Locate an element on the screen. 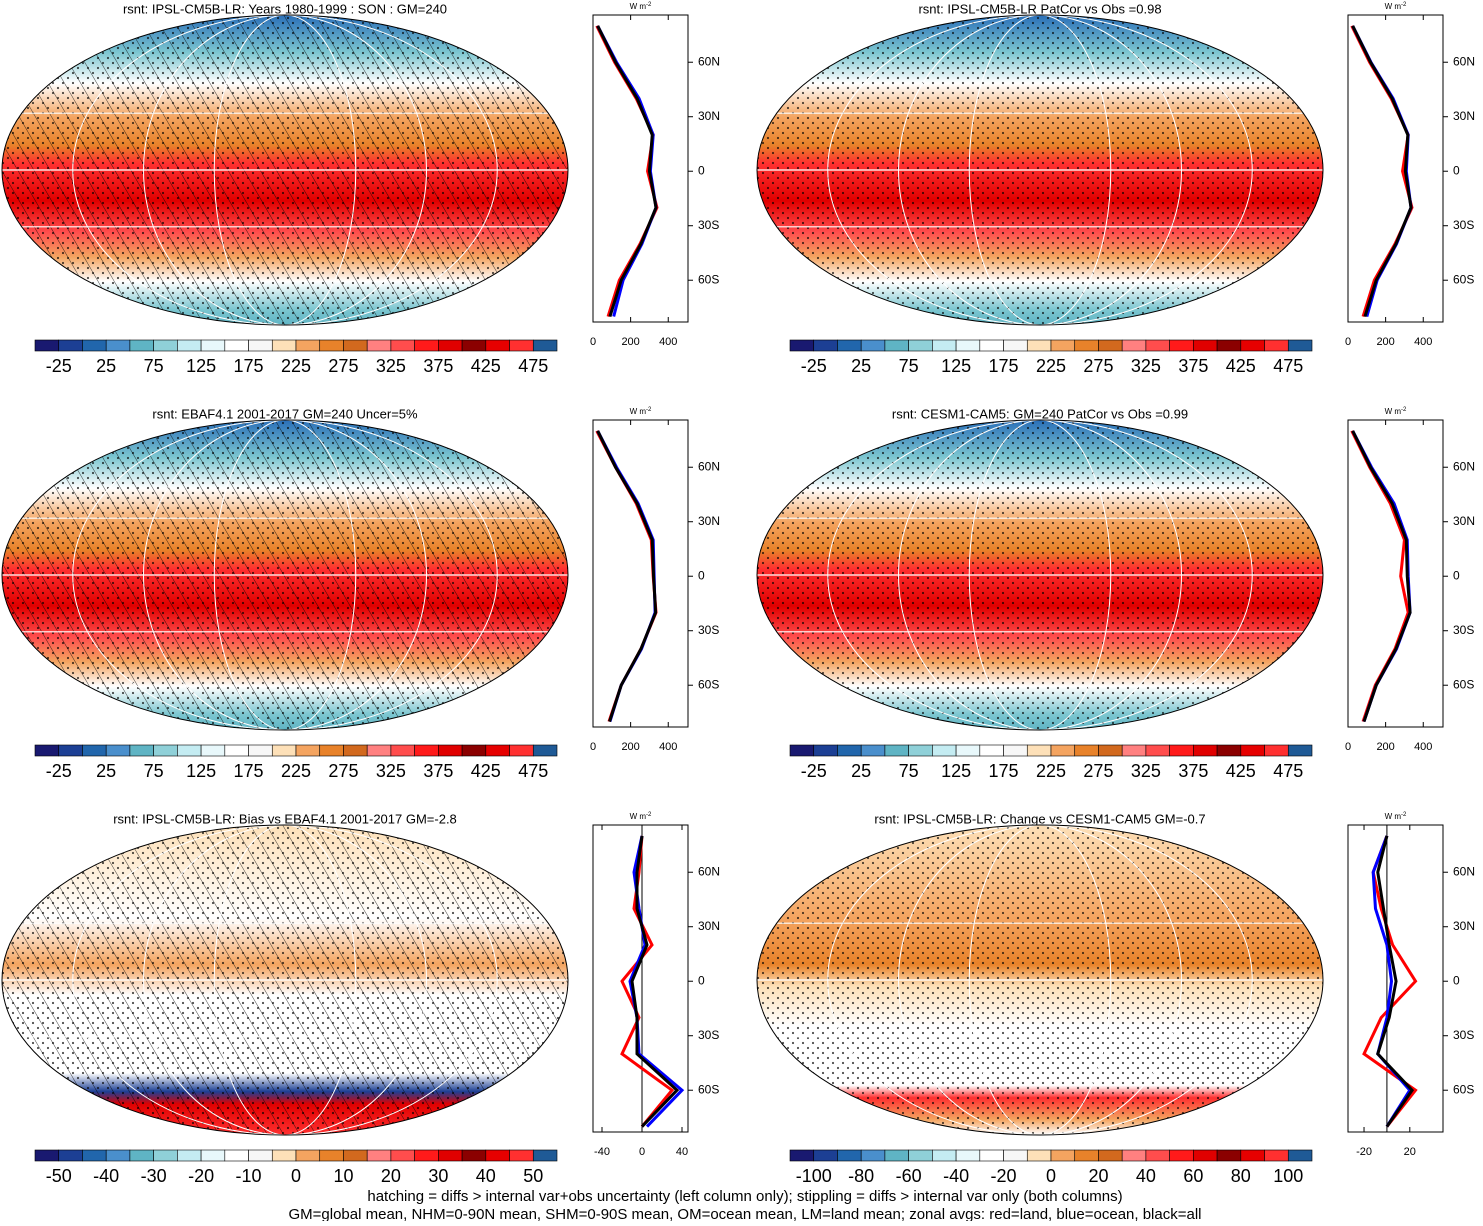  colorbar-label: -50 is located at coordinates (59, 1176).